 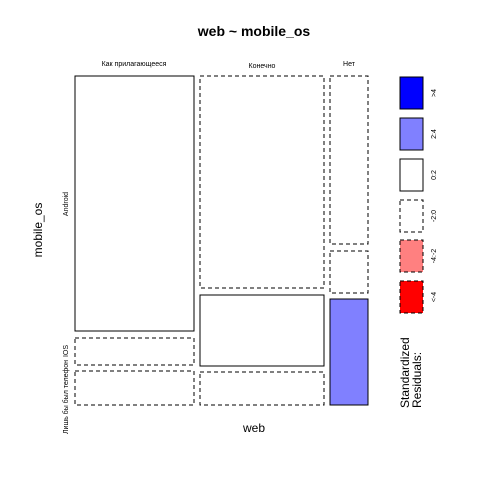 I want to click on y-axis-title: mobile_os, so click(x=38, y=230).